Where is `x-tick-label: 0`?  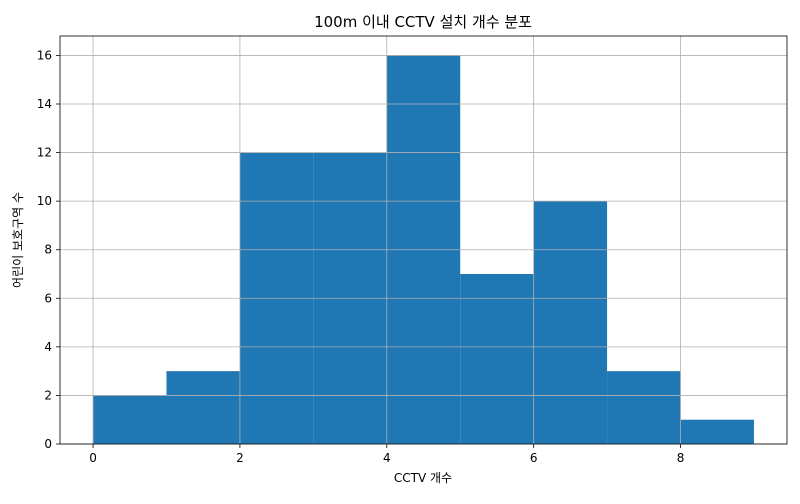 x-tick-label: 0 is located at coordinates (93, 458).